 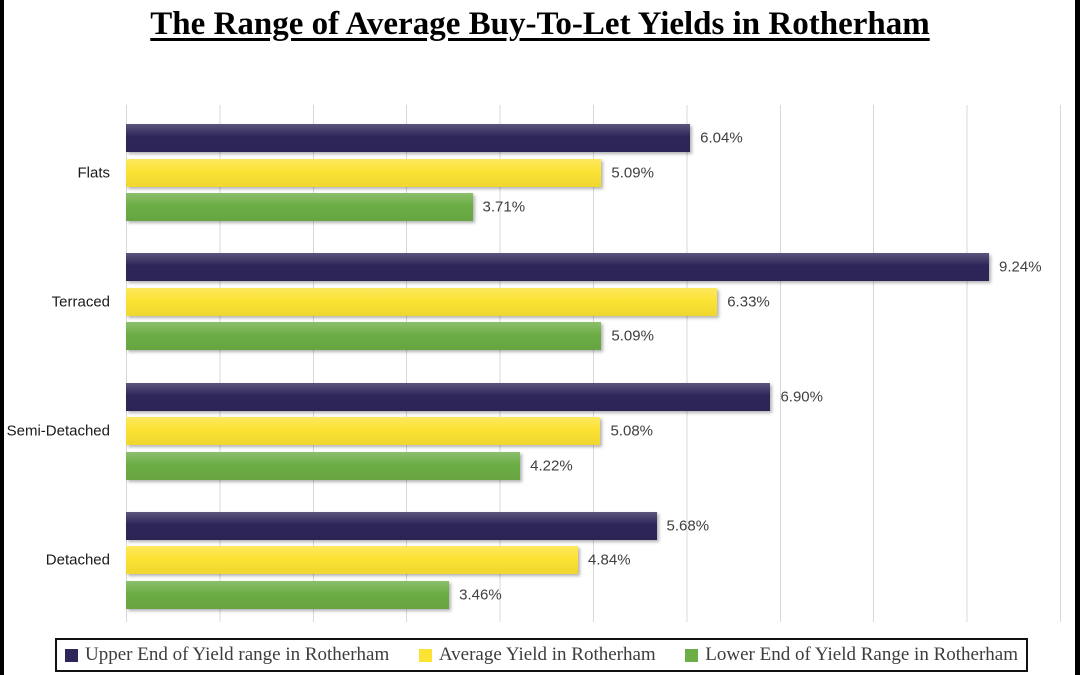 I want to click on bar-value-label-terraced-2: 5.09%, so click(x=632, y=336).